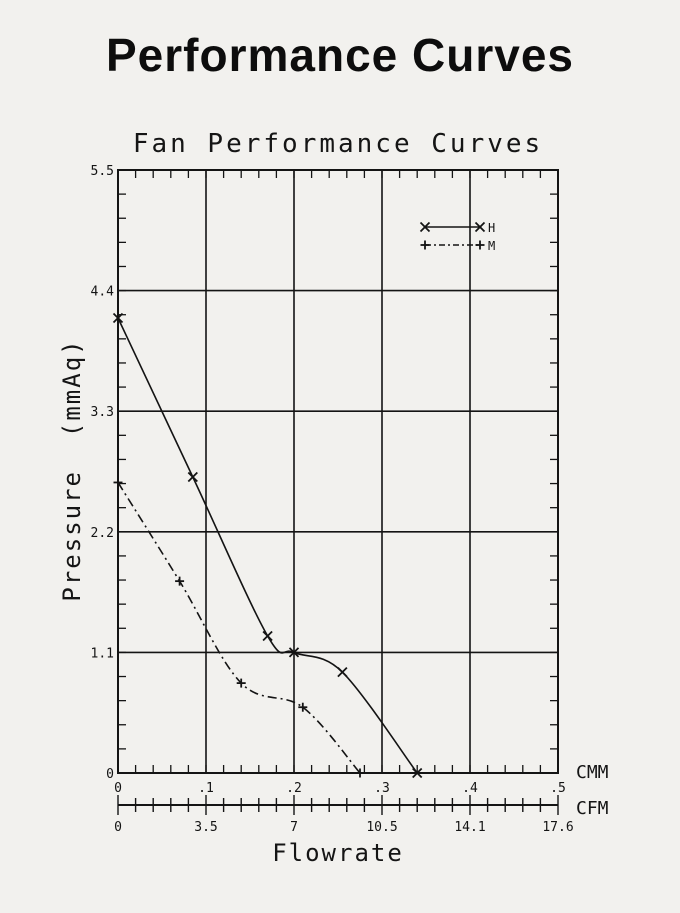 Image resolution: width=680 pixels, height=913 pixels. Describe the element at coordinates (102, 653) in the screenshot. I see `y-tick-label: 1.1` at that location.